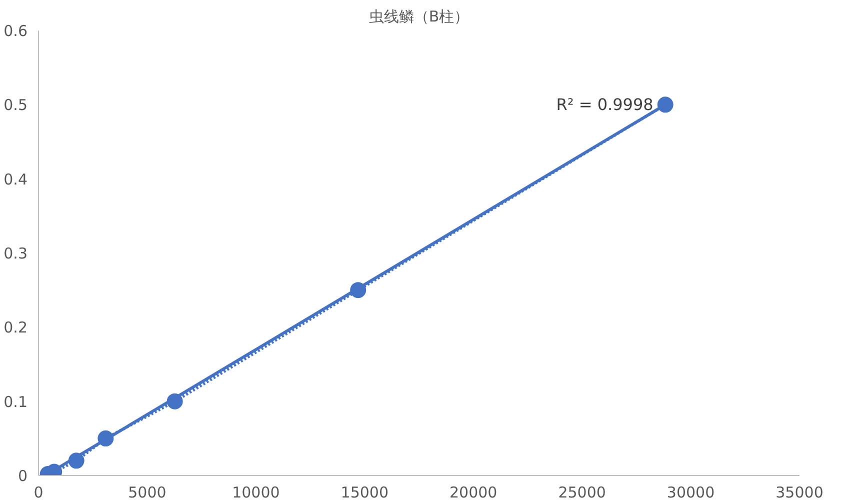 This screenshot has height=500, width=849. What do you see at coordinates (16, 105) in the screenshot?
I see `y-tick-label: 0.5` at bounding box center [16, 105].